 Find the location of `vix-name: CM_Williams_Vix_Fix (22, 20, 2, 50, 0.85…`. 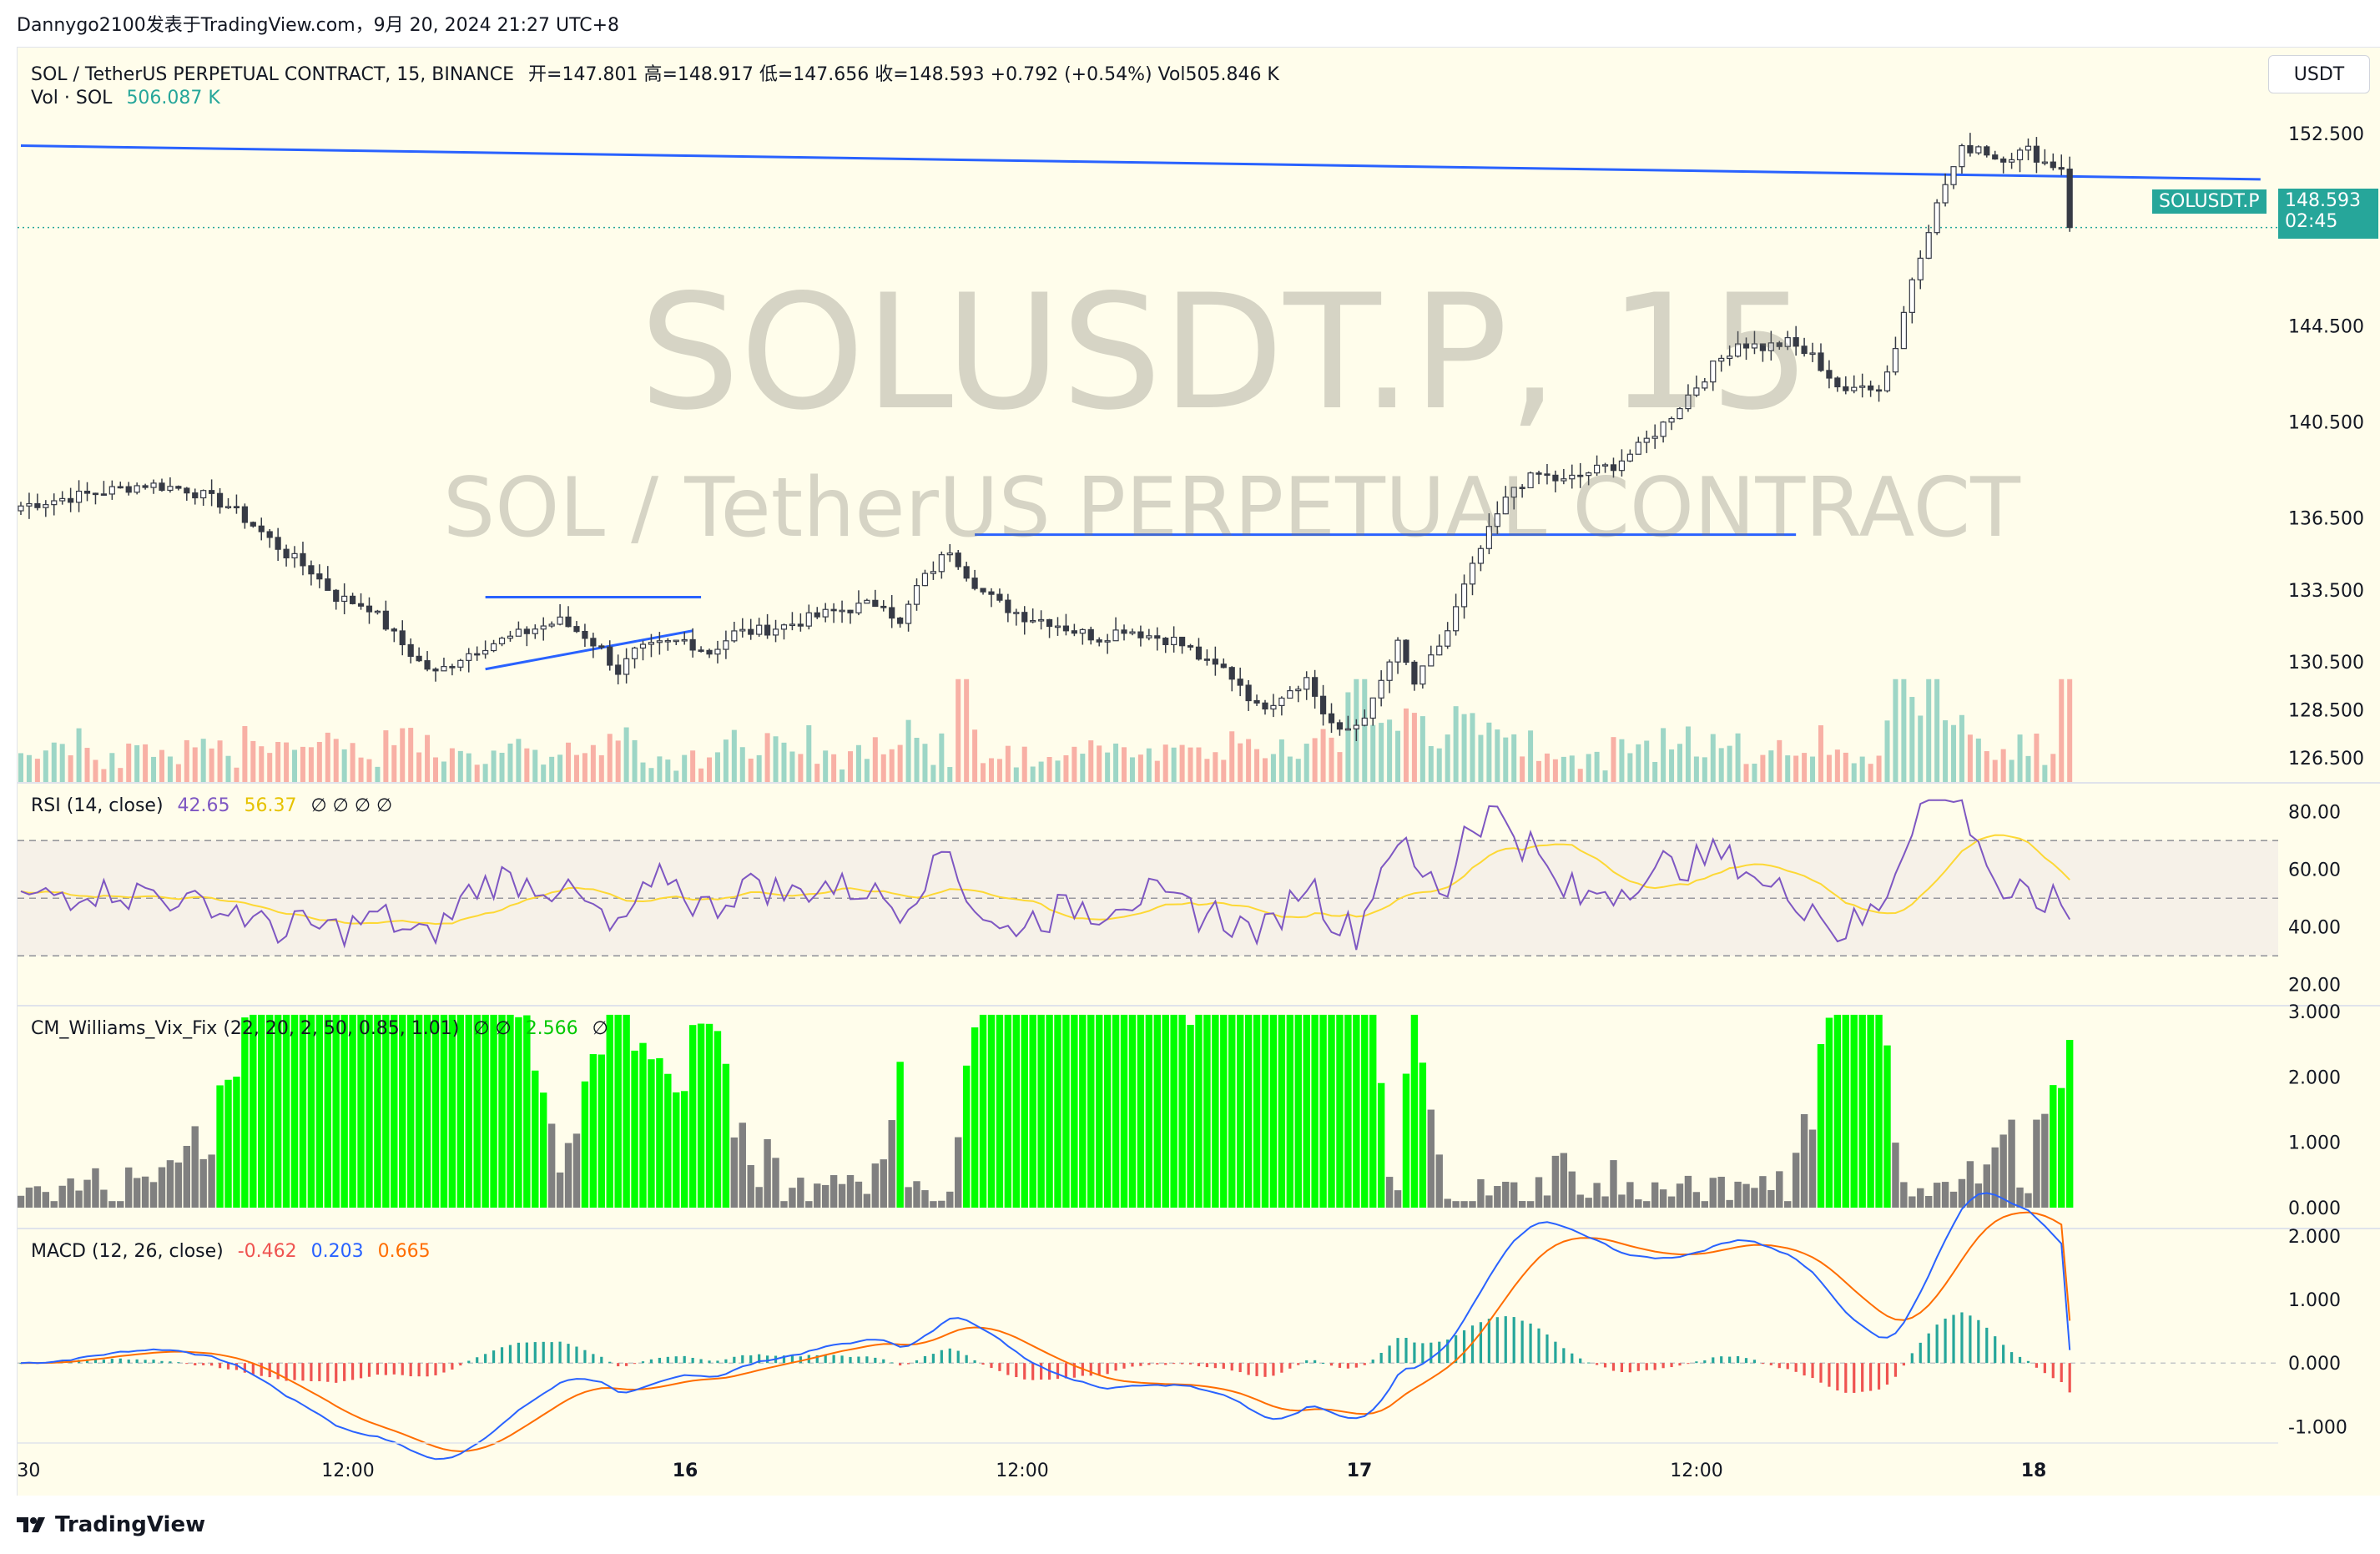

vix-name: CM_Williams_Vix_Fix (22, 20, 2, 50, 0.85… is located at coordinates (245, 1028).